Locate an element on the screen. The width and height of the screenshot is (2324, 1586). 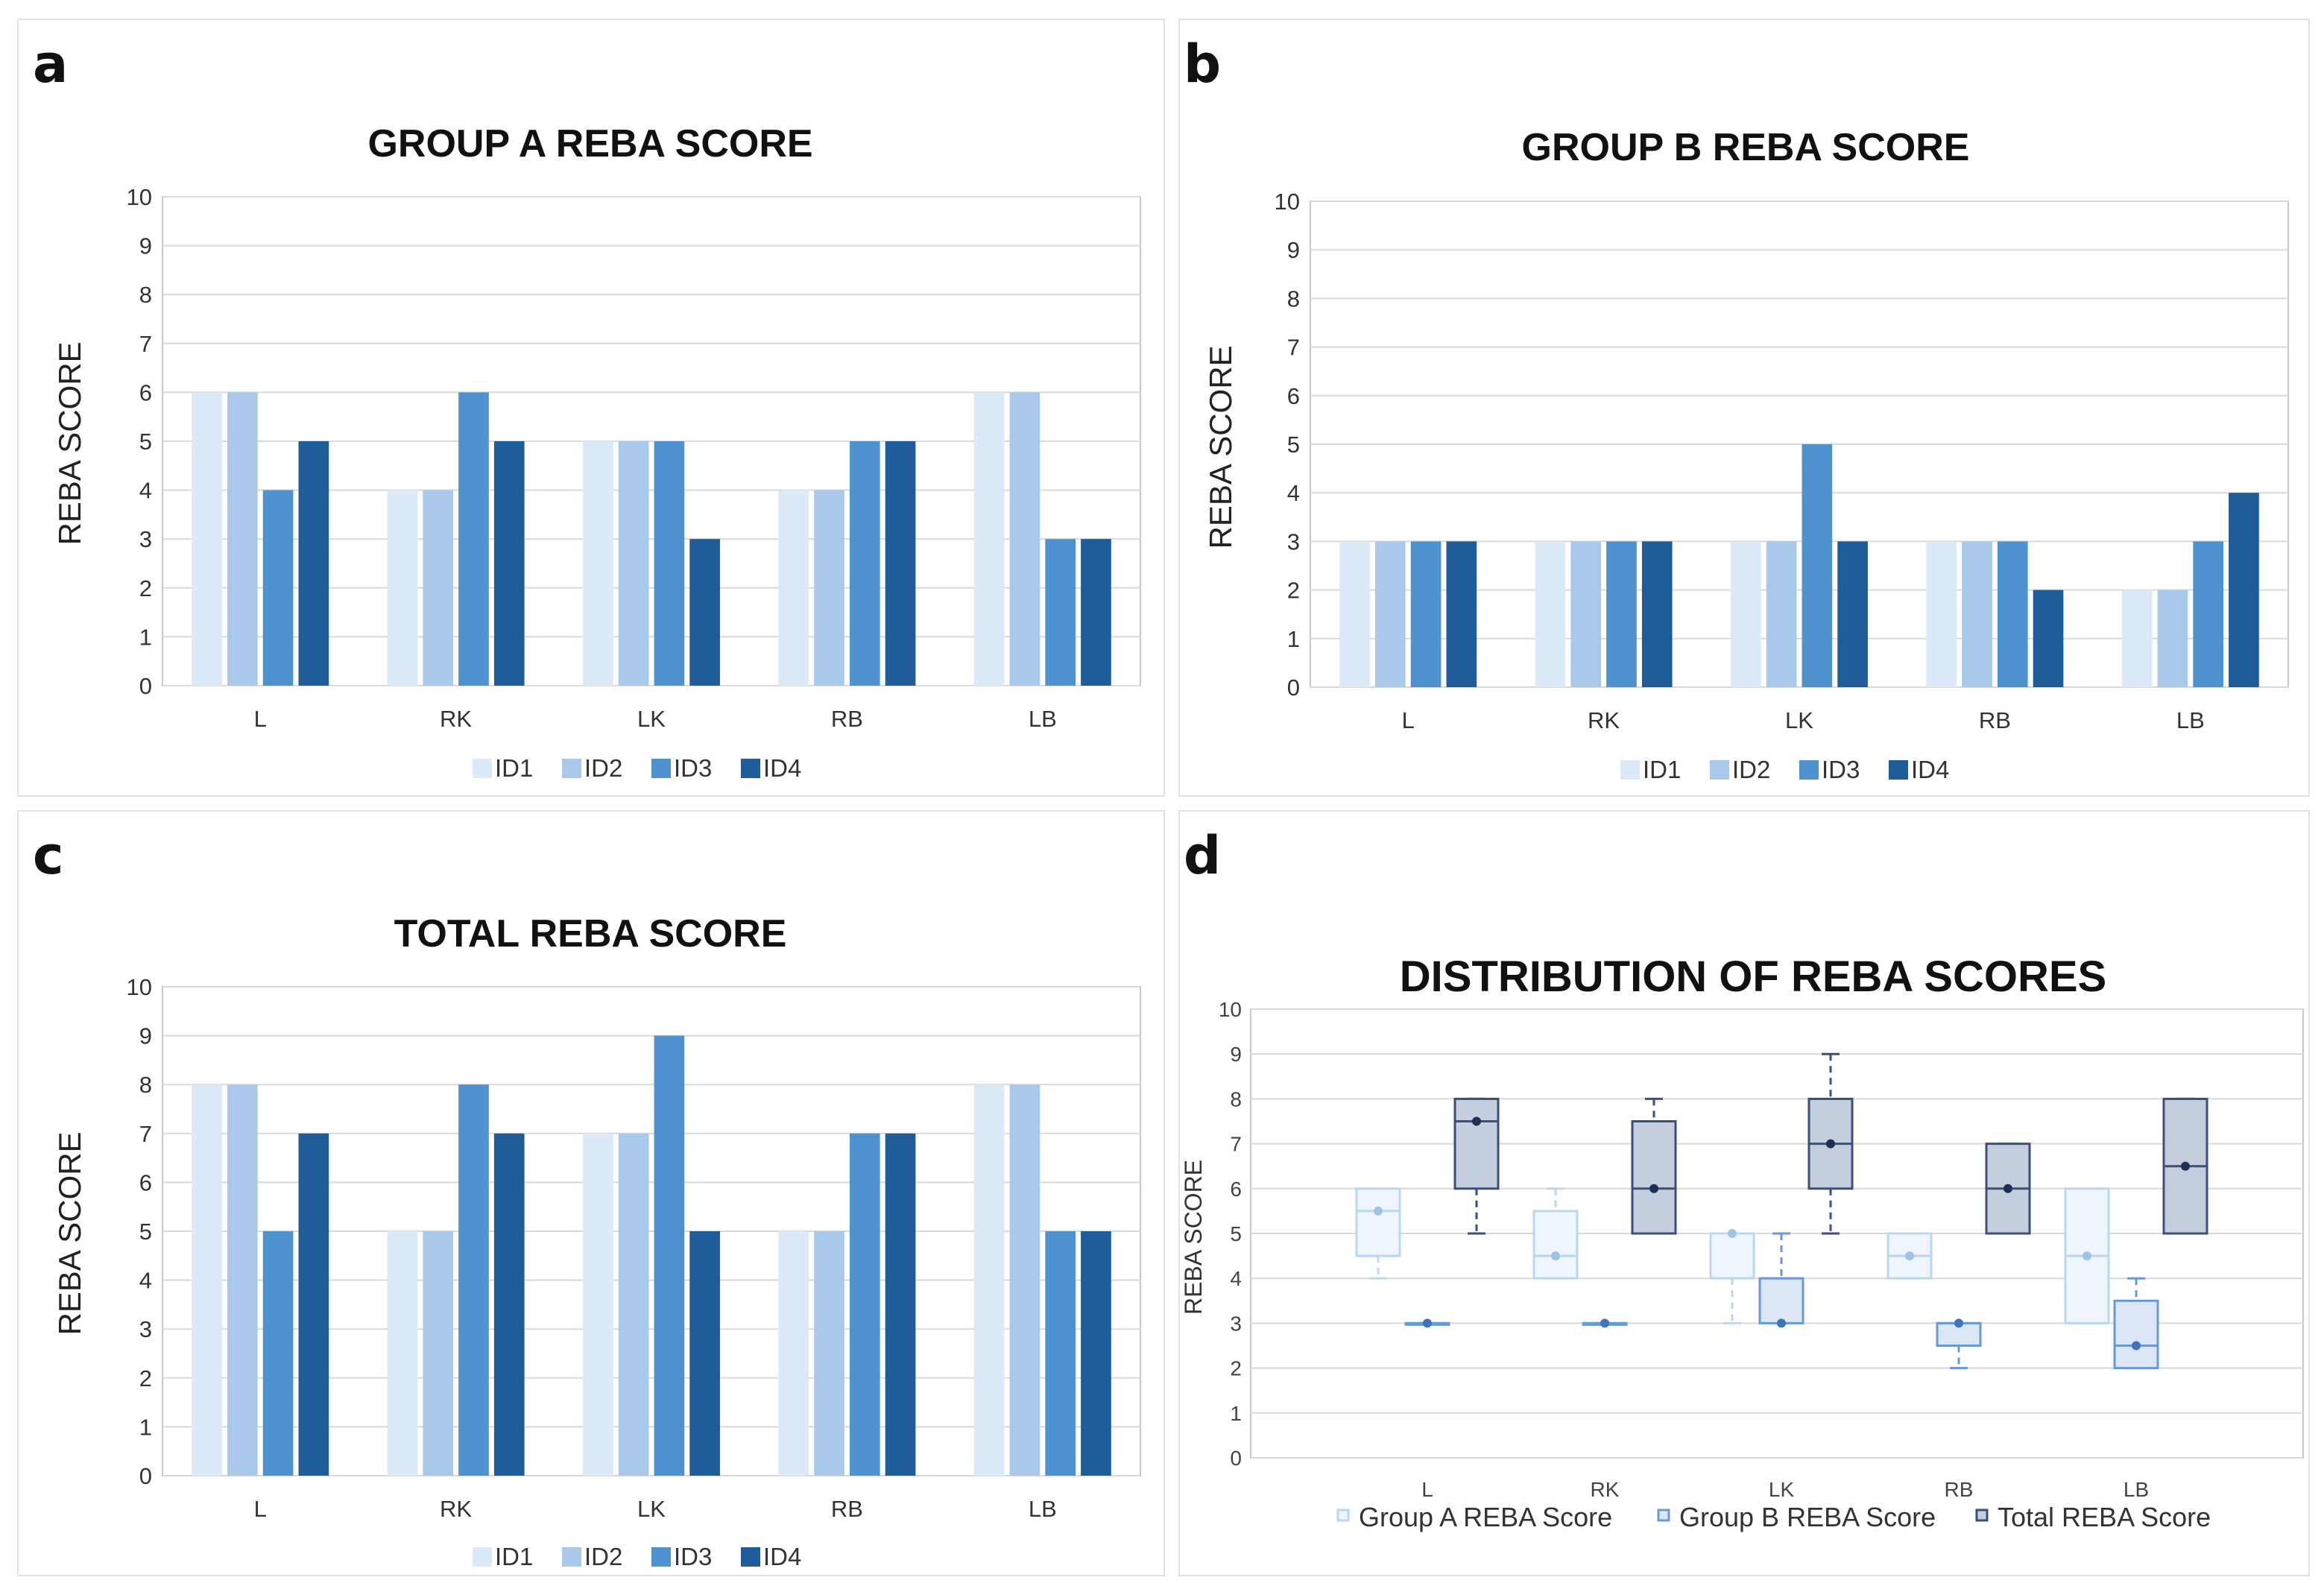
box-group-b-l is located at coordinates (1427, 1323).